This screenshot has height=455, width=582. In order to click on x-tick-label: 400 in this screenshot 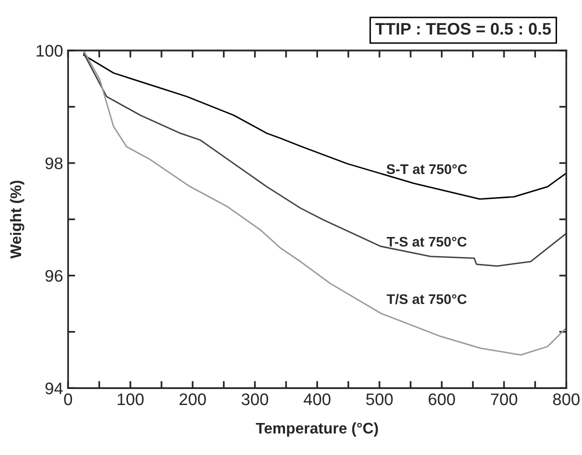, I will do `click(317, 399)`.